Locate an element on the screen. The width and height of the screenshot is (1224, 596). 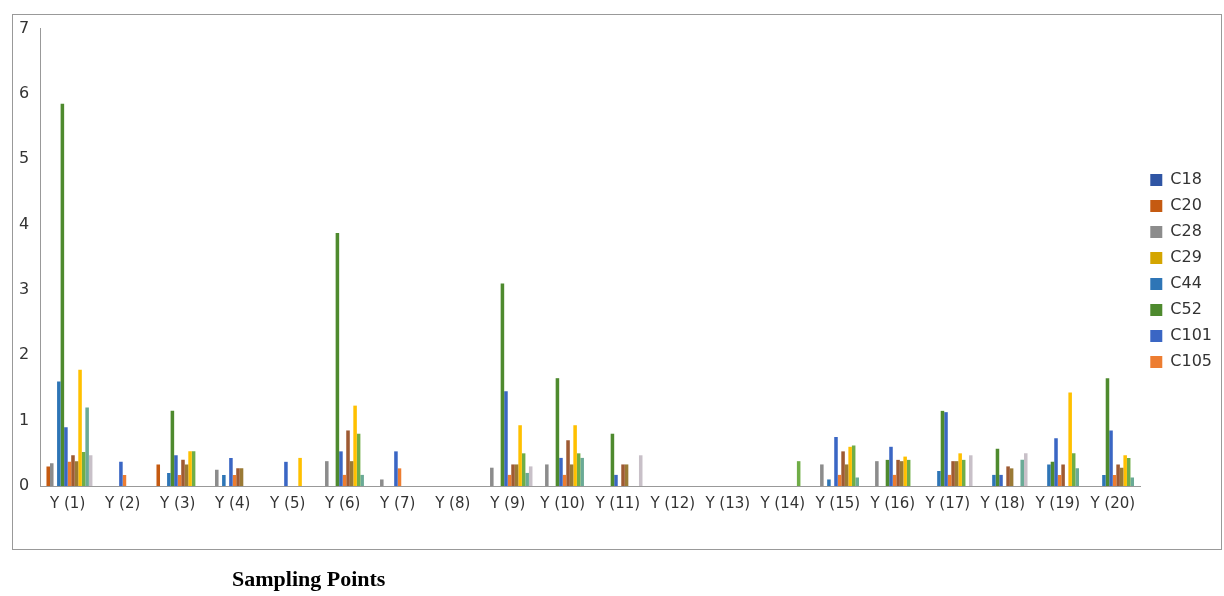
legend-label: C29 is located at coordinates (1186, 257).